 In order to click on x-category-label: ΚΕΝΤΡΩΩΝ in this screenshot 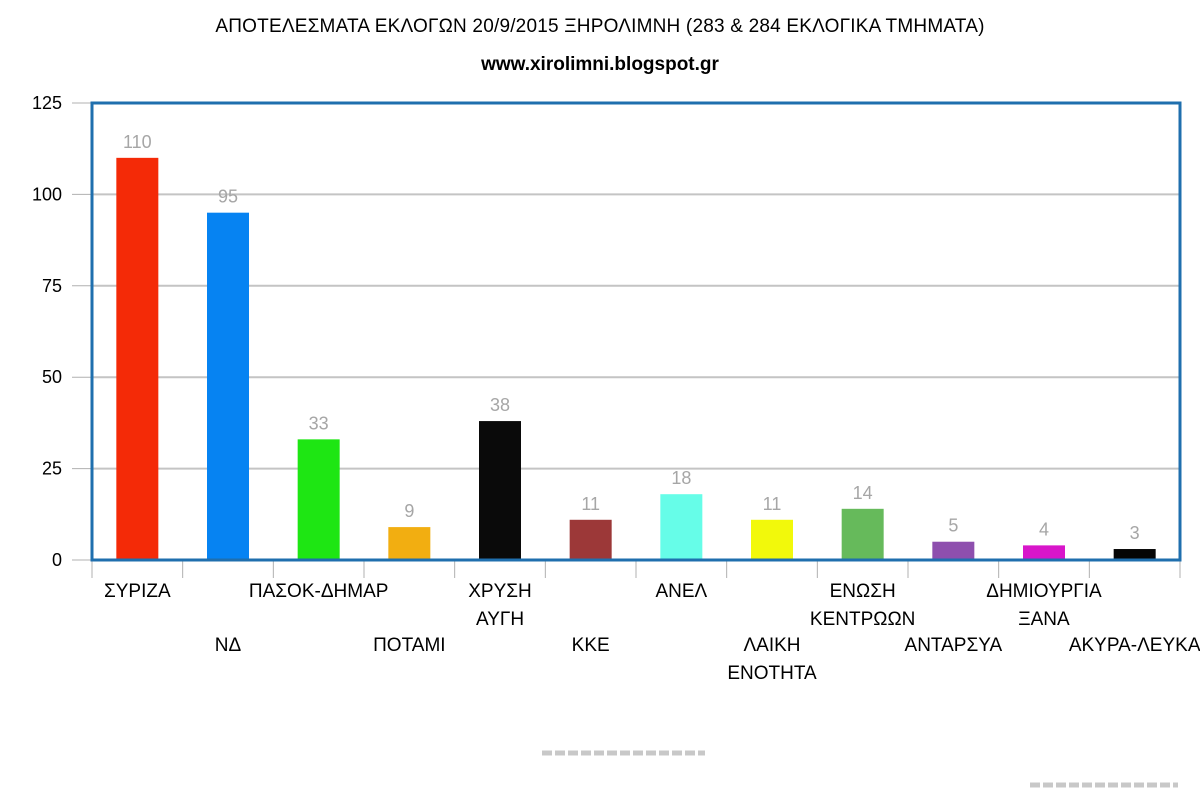, I will do `click(862, 619)`.